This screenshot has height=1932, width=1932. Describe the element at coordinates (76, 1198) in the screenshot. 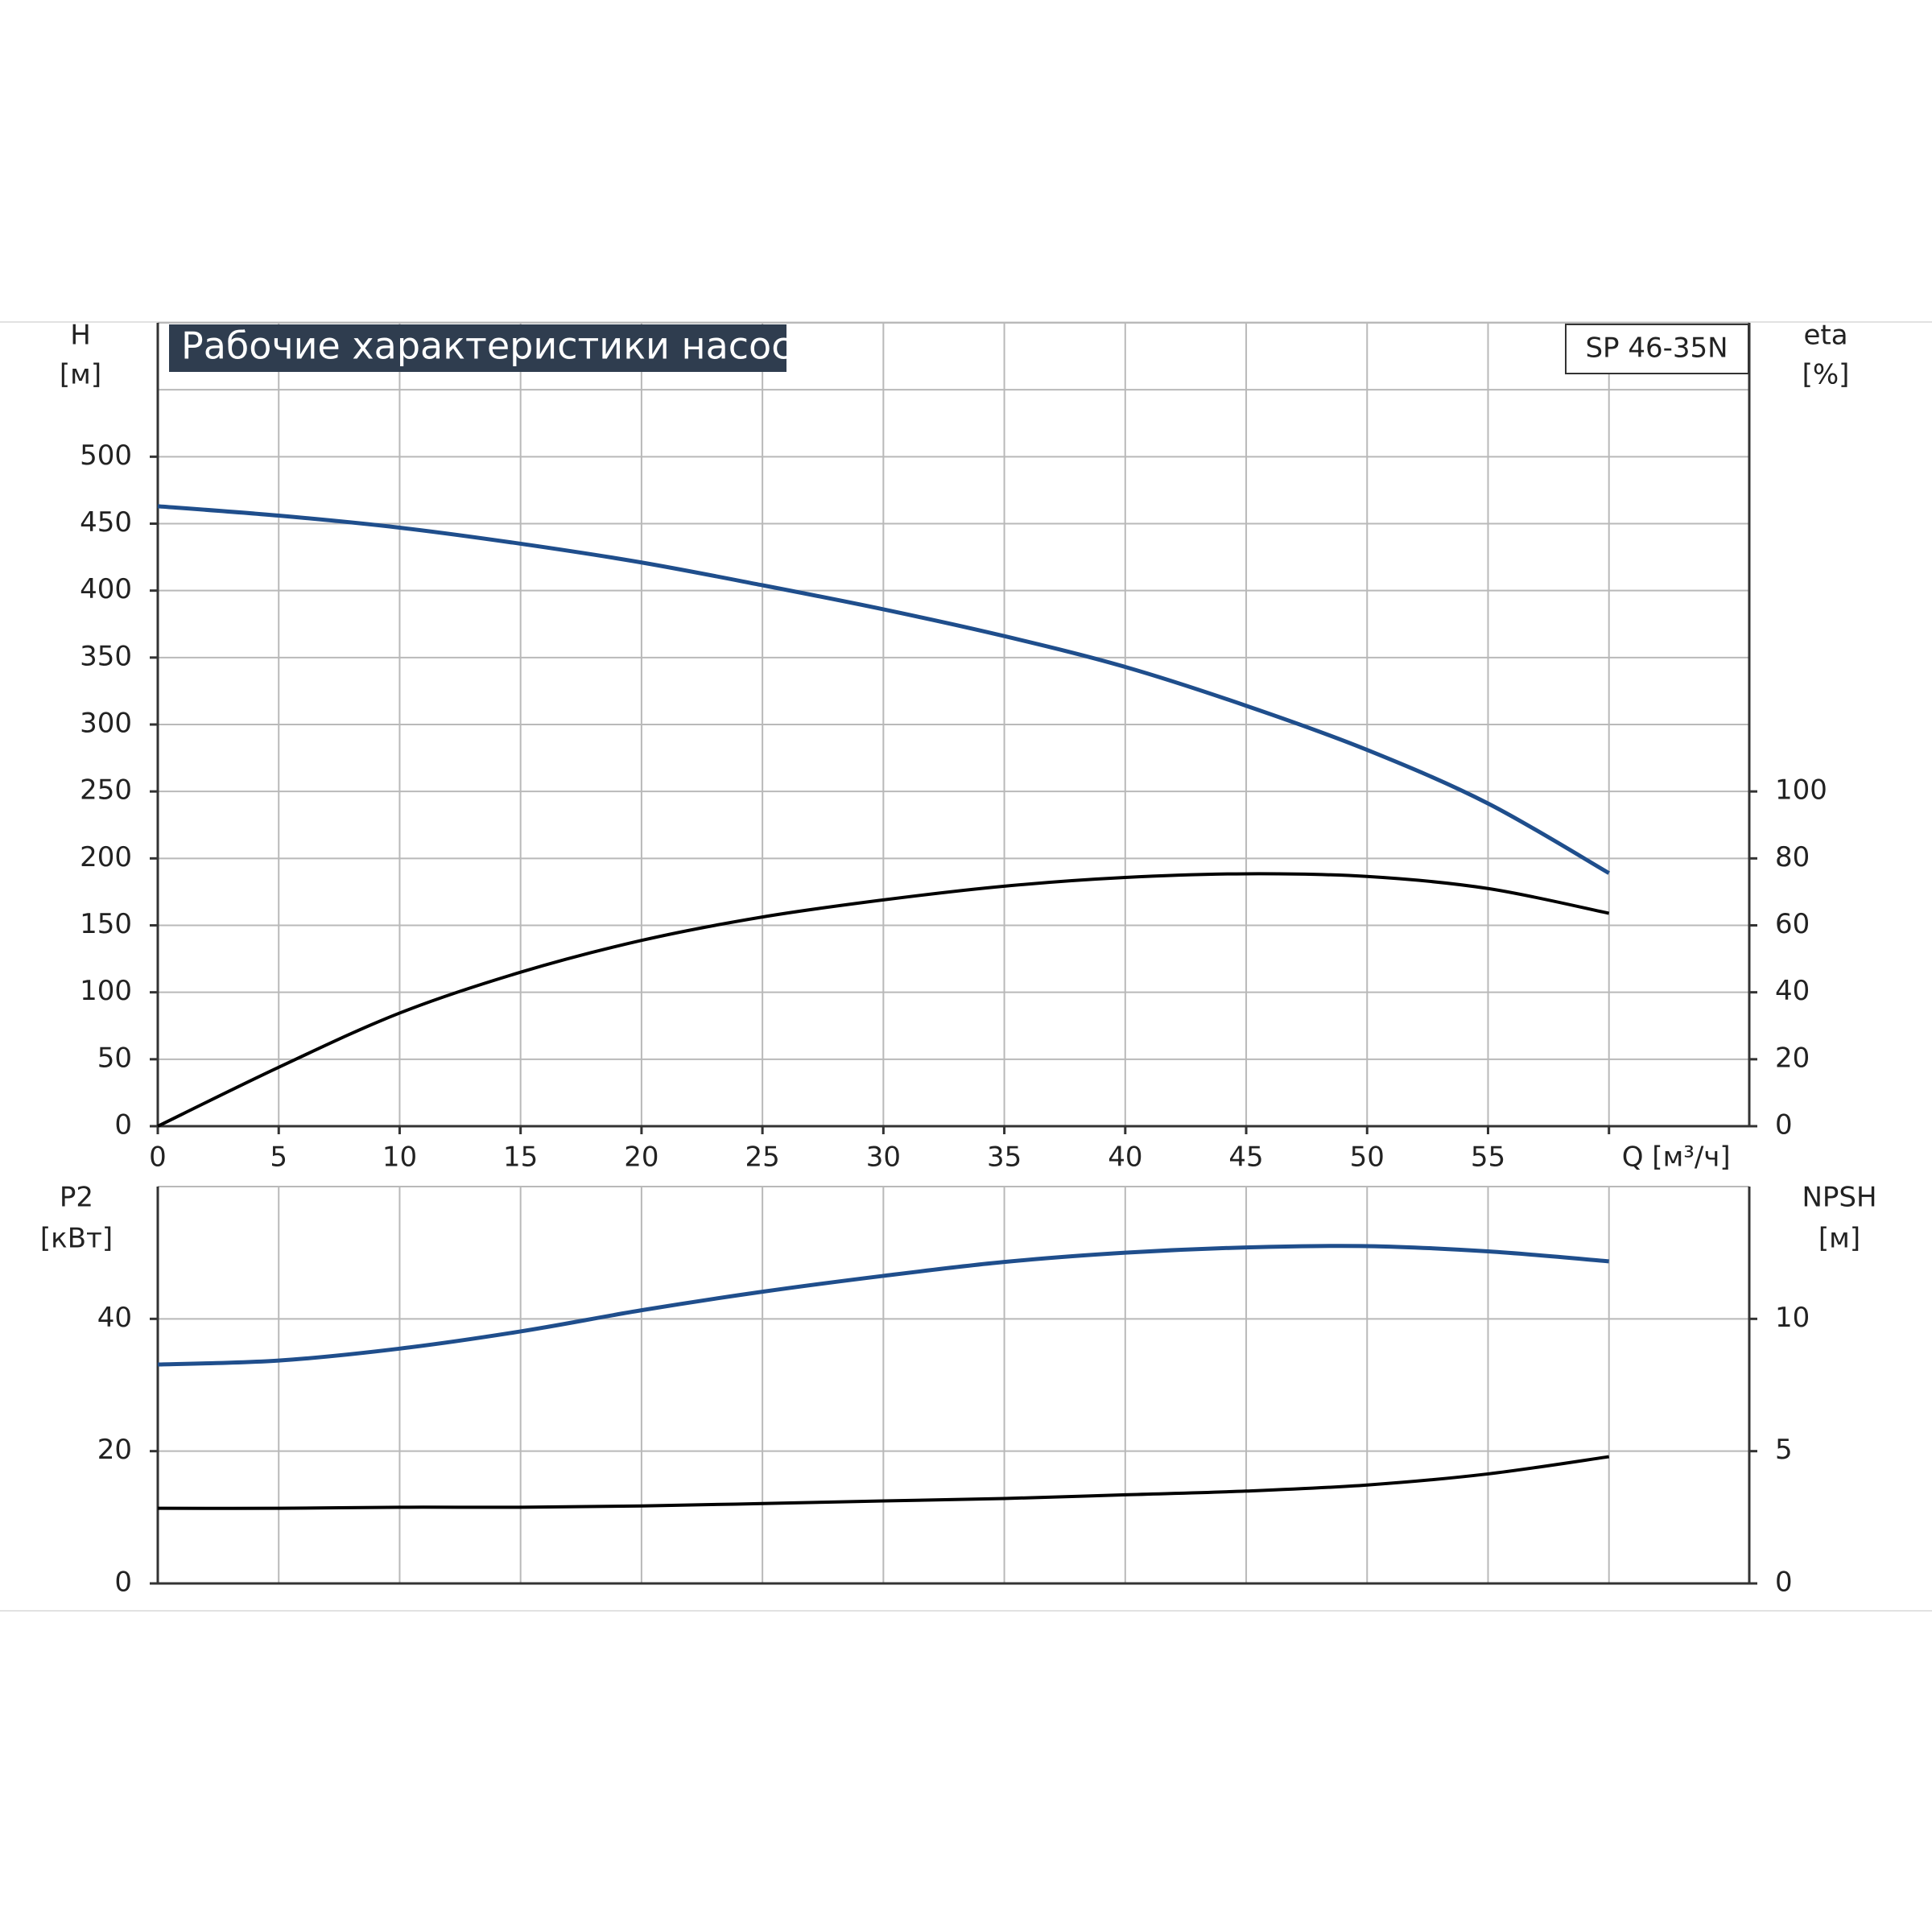

I see `y-axis-label: P2` at that location.